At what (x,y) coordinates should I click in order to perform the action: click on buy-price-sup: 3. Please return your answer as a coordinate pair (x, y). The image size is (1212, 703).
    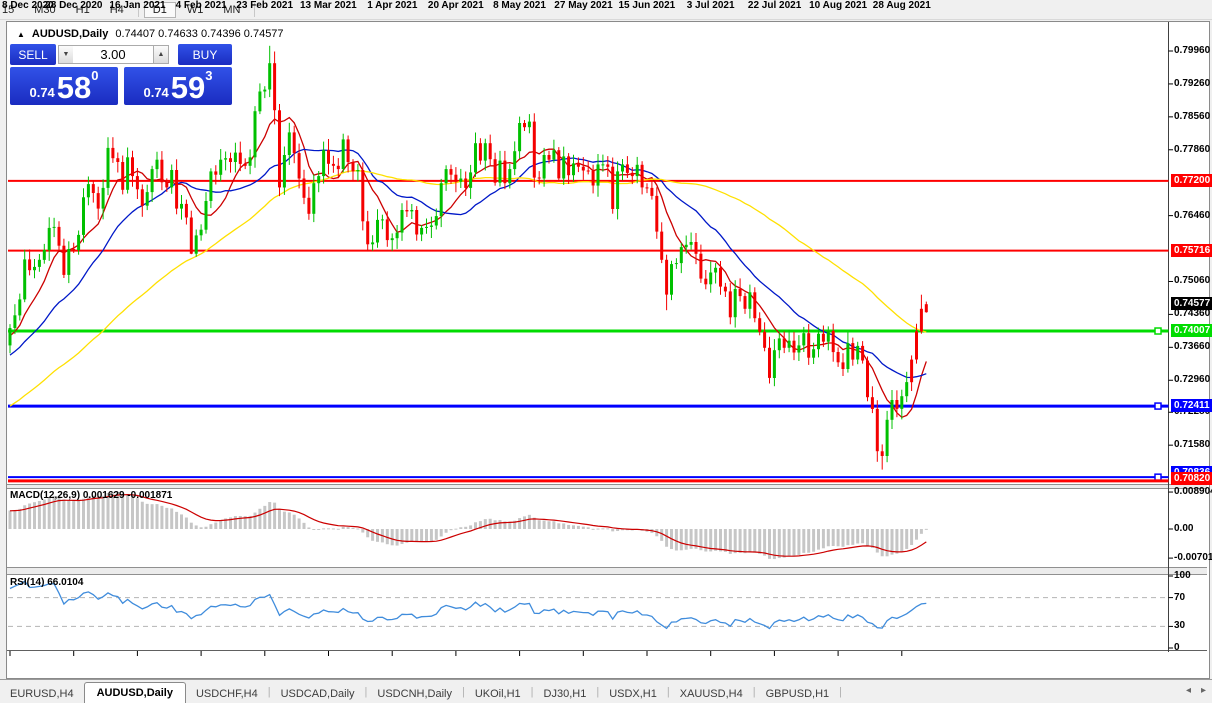
    Looking at the image, I should click on (209, 75).